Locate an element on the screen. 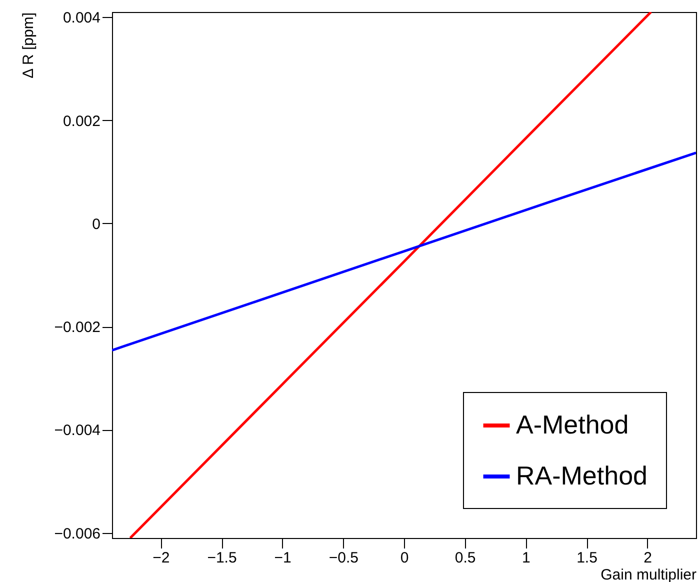 The height and width of the screenshot is (582, 700). x-tick-label: 1.5 is located at coordinates (587, 558).